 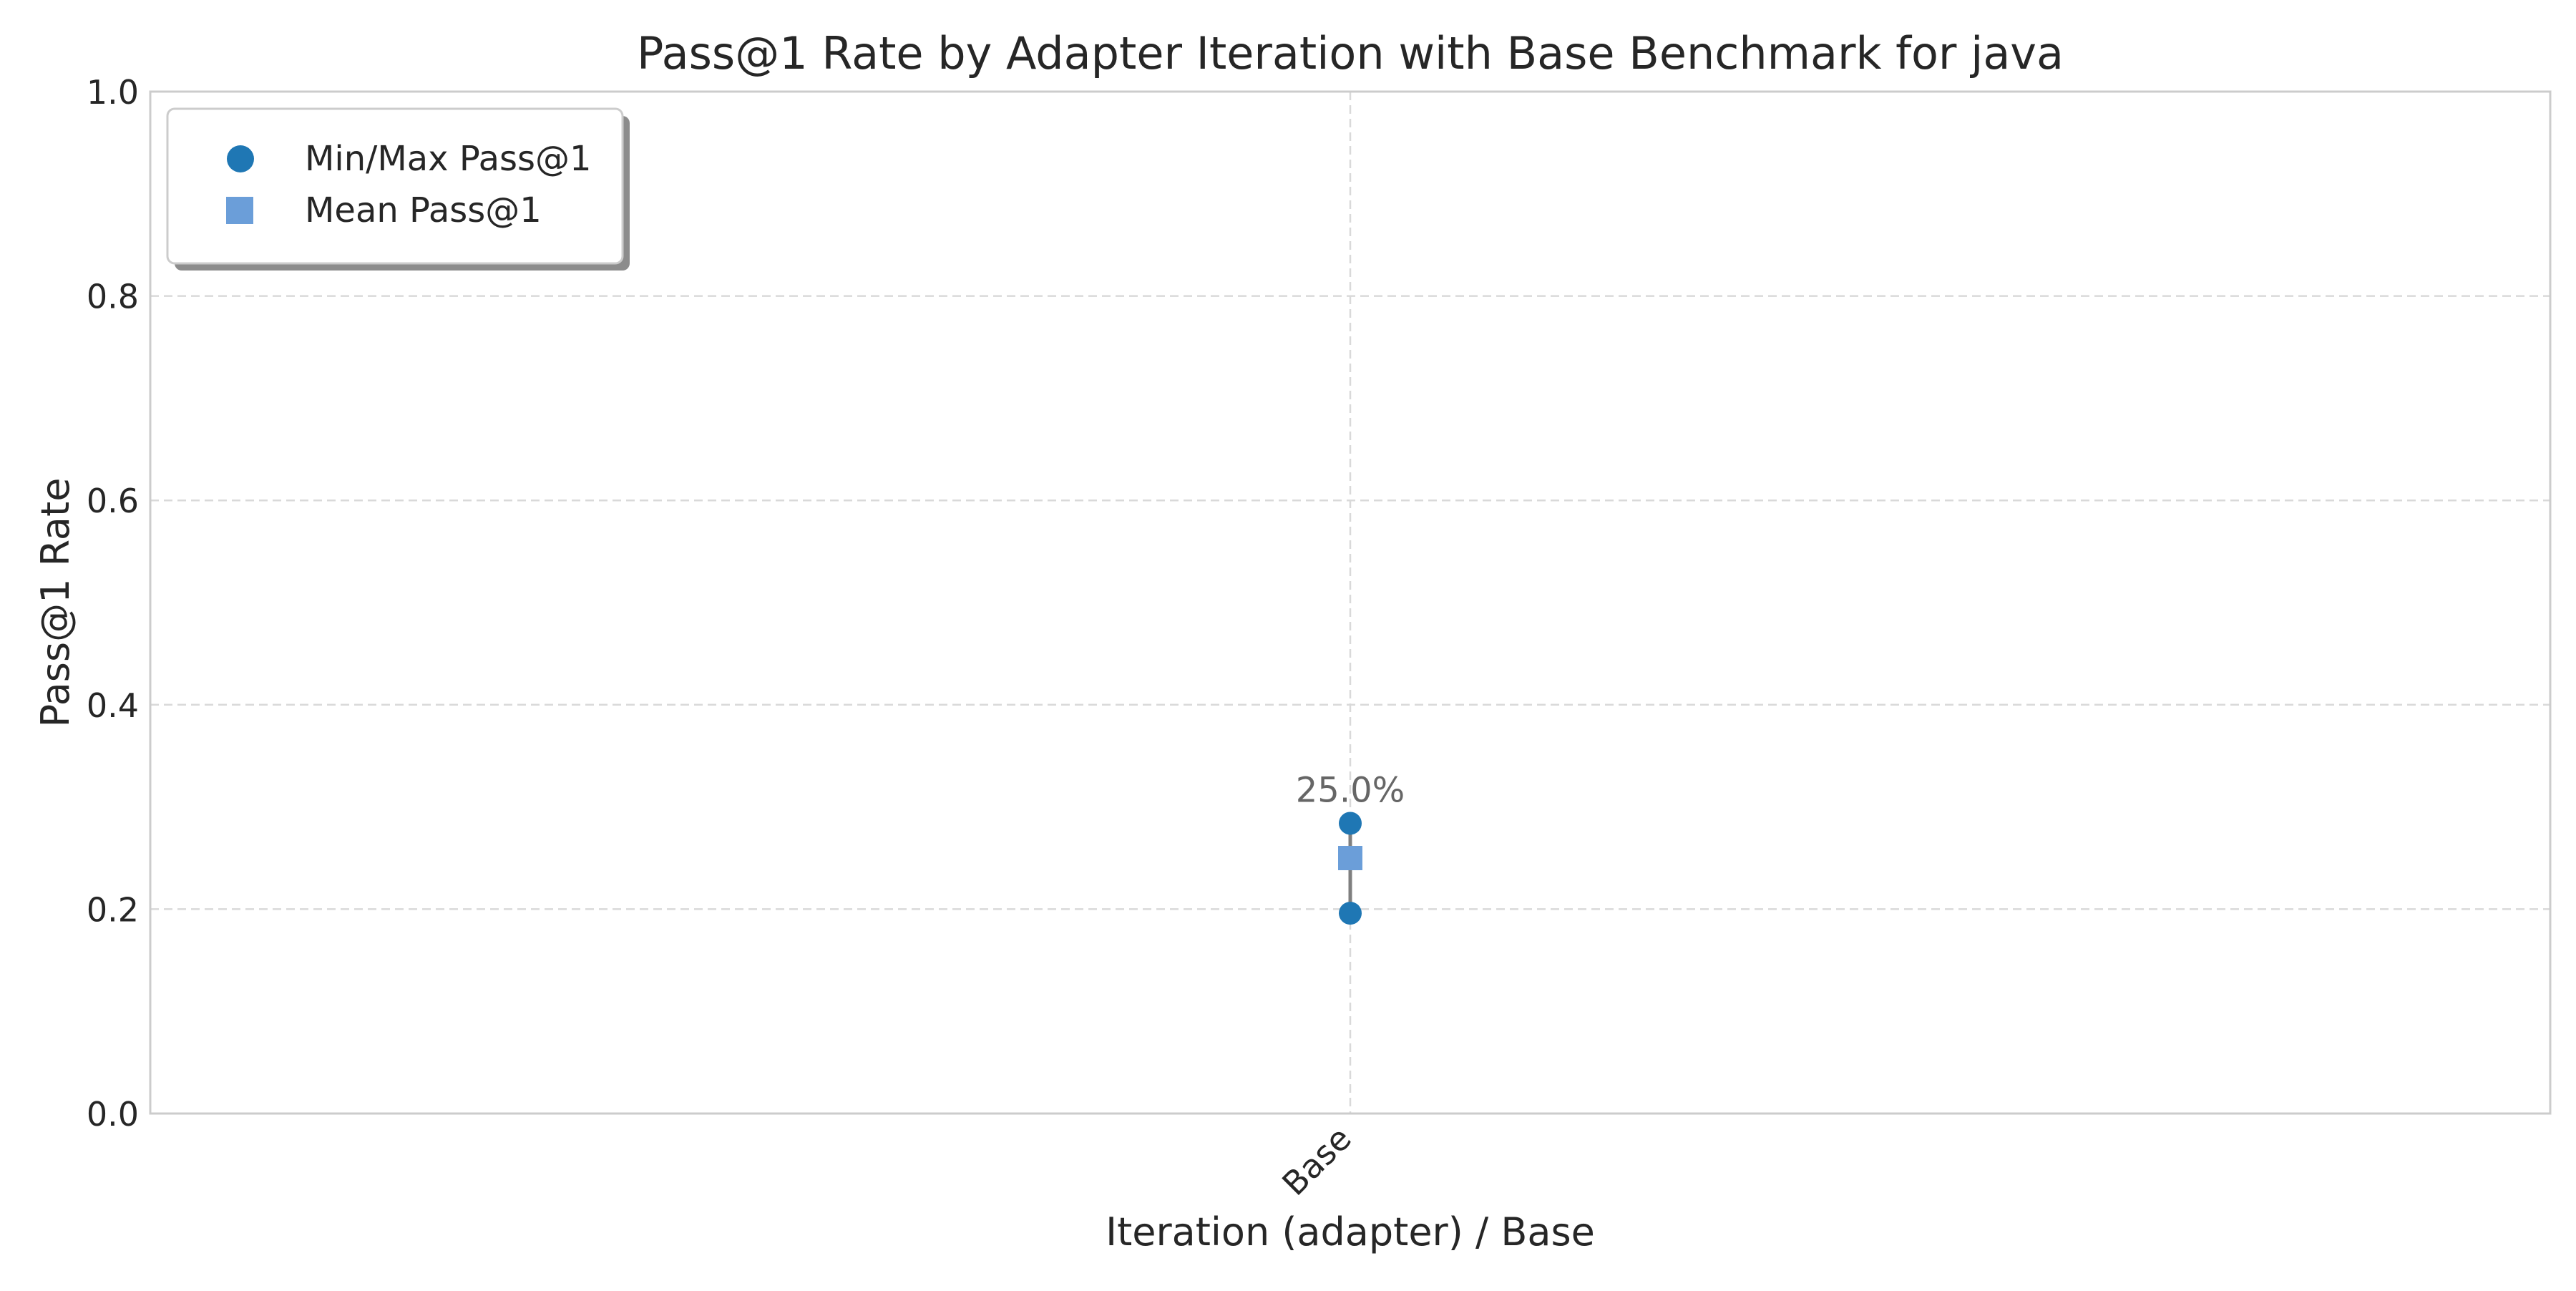 I want to click on x-axis-label: Iteration (adapter) / Base, so click(x=1350, y=1232).